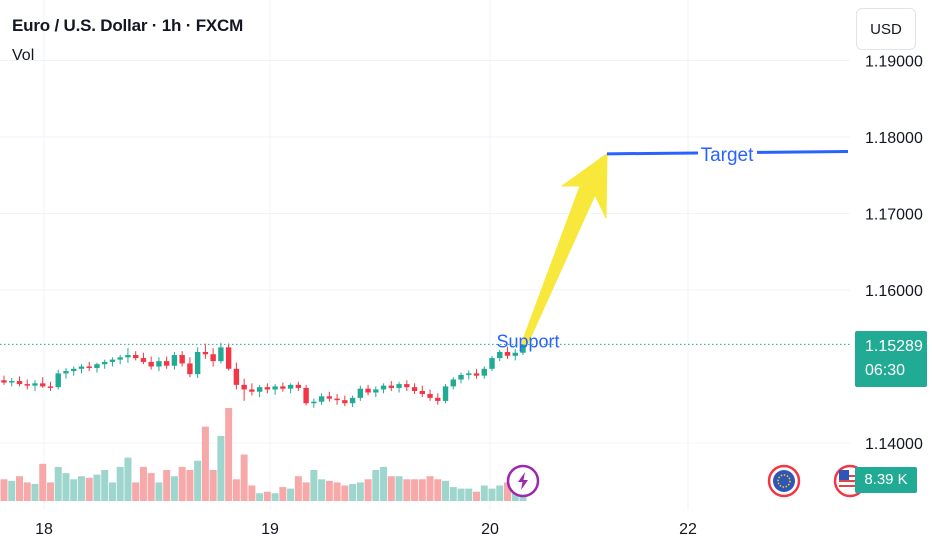 The image size is (932, 550). I want to click on event-icons, so click(686, 481).